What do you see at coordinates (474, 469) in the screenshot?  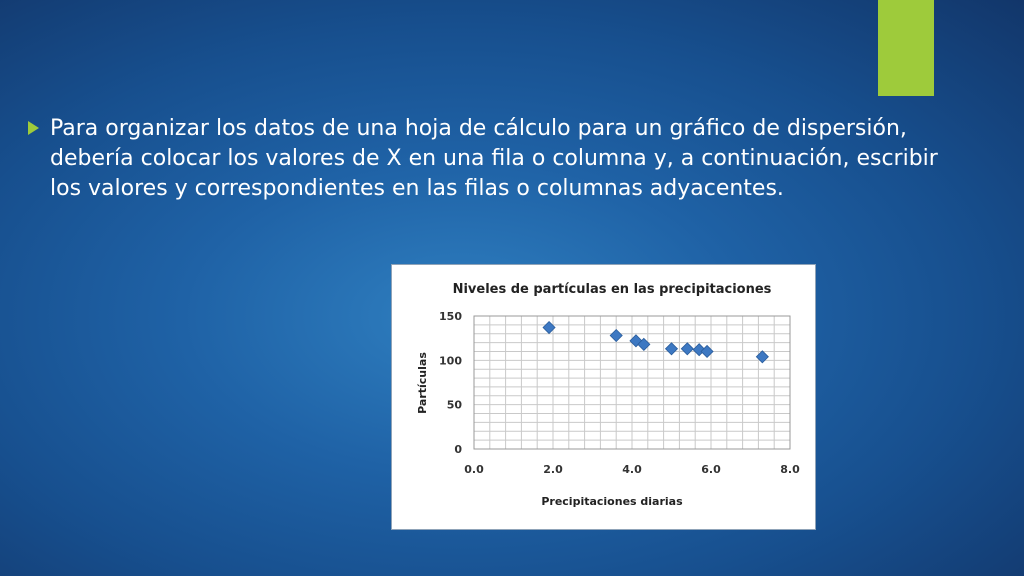 I see `x-tick-label: 0.0` at bounding box center [474, 469].